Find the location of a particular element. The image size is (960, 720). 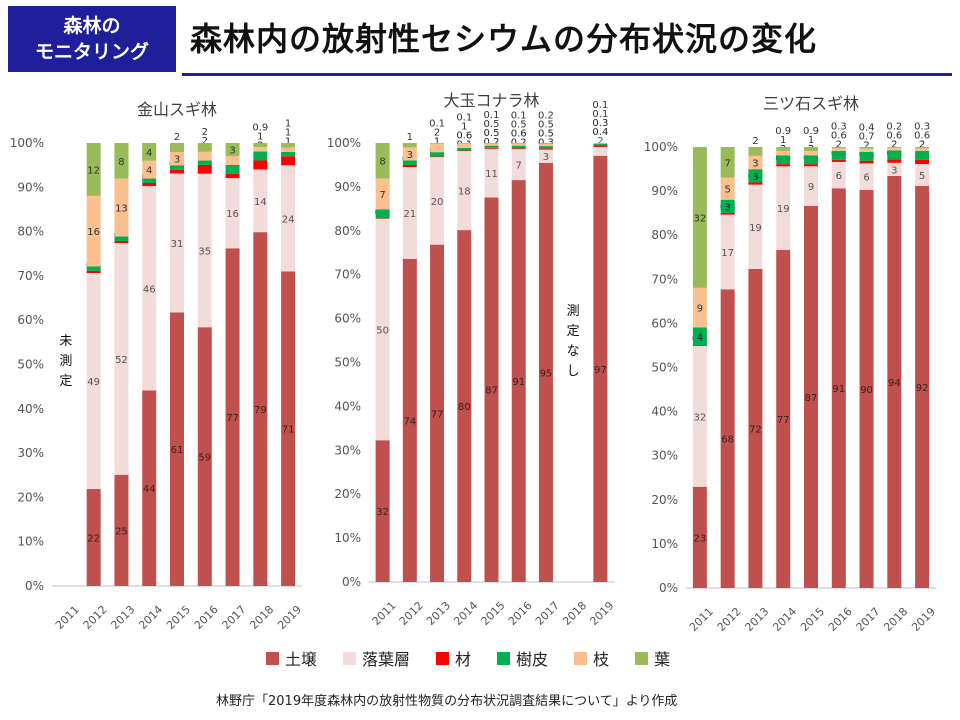

data-label: 61 is located at coordinates (177, 450).